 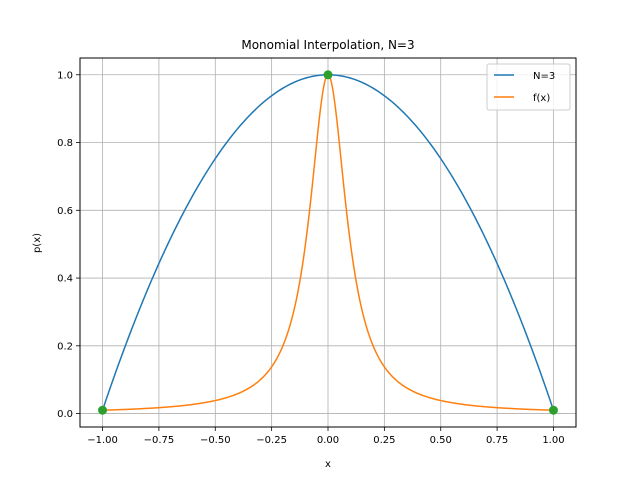 I want to click on y-axis-label: p(x), so click(x=37, y=243).